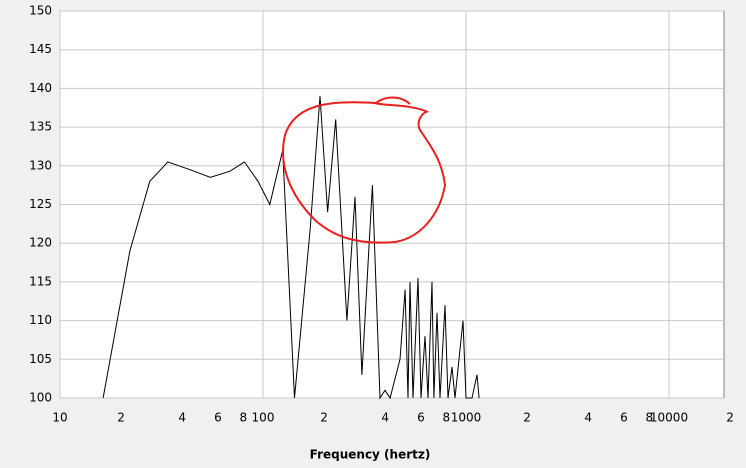 The image size is (746, 468). What do you see at coordinates (364, 170) in the screenshot?
I see `annotation-circle` at bounding box center [364, 170].